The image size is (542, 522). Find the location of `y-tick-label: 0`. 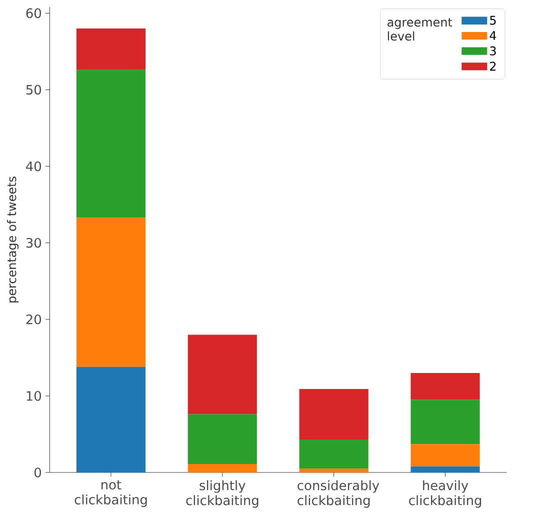

y-tick-label: 0 is located at coordinates (38, 473).